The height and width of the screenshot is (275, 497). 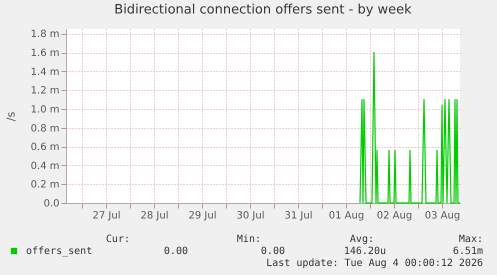 I want to click on x-tick-label: 31 Jul, so click(x=298, y=216).